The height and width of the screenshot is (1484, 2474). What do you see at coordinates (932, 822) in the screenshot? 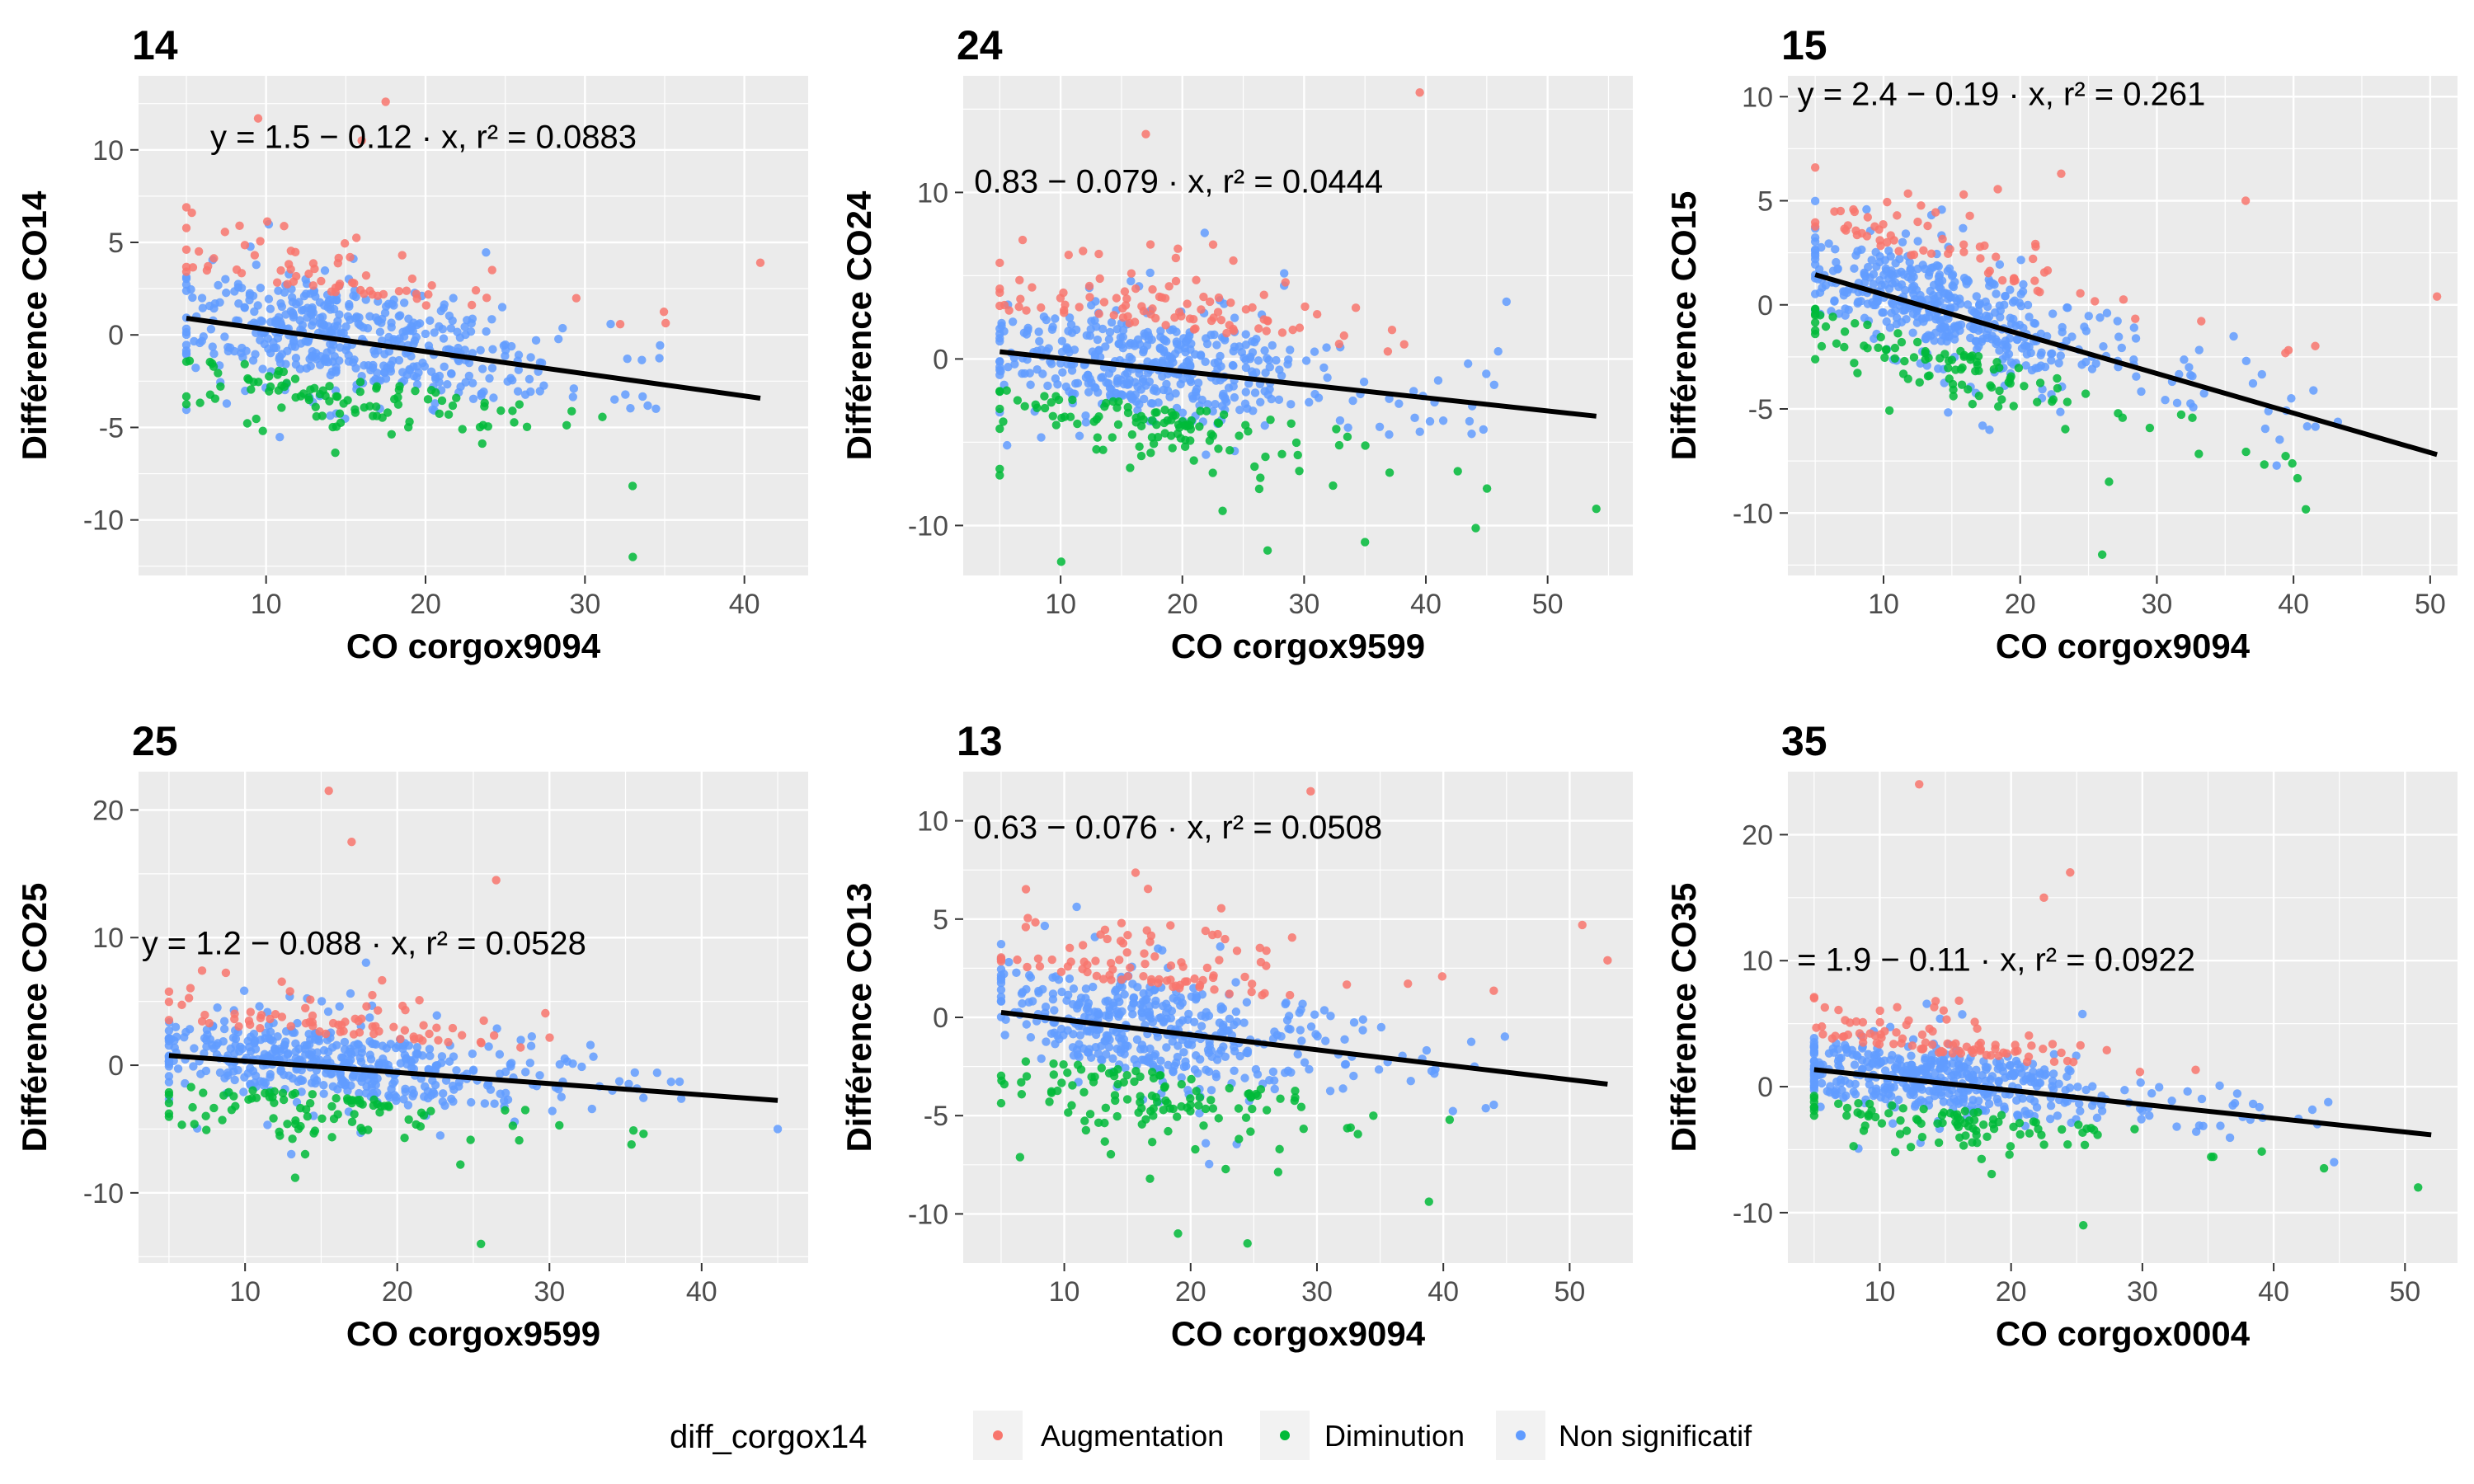
I see `y-tick-label: 10` at bounding box center [932, 822].